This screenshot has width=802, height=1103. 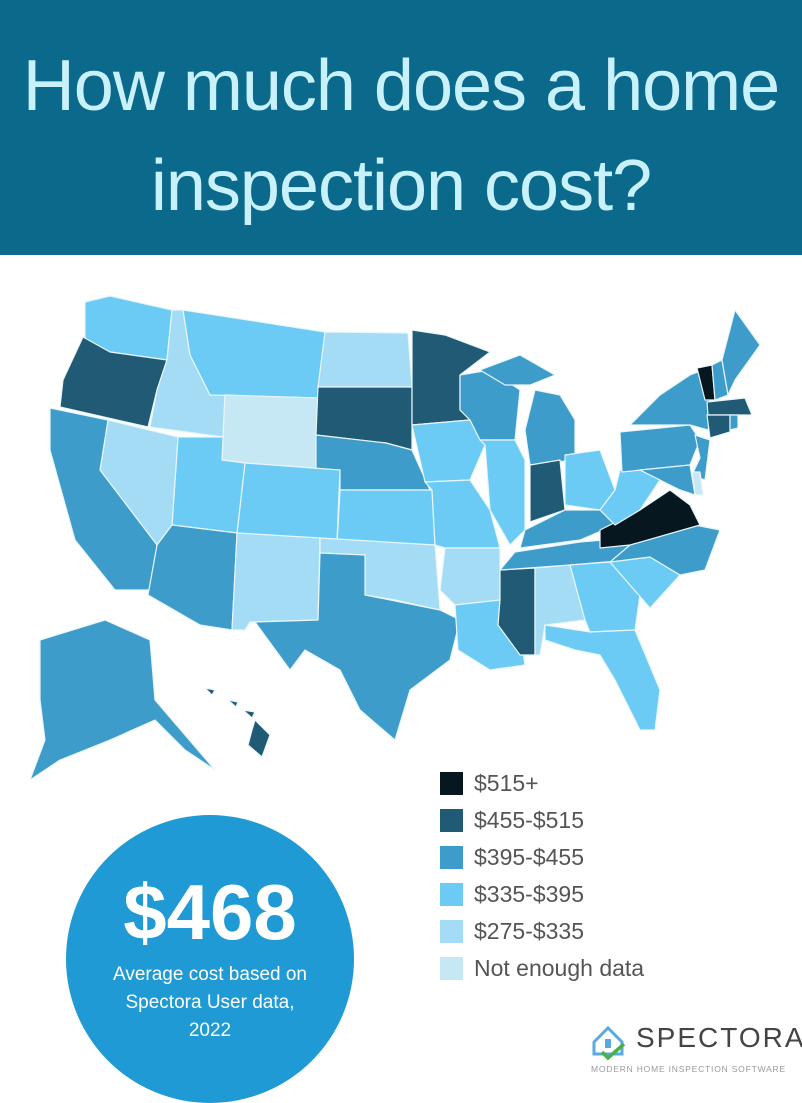 I want to click on state-ak, so click(x=122, y=700).